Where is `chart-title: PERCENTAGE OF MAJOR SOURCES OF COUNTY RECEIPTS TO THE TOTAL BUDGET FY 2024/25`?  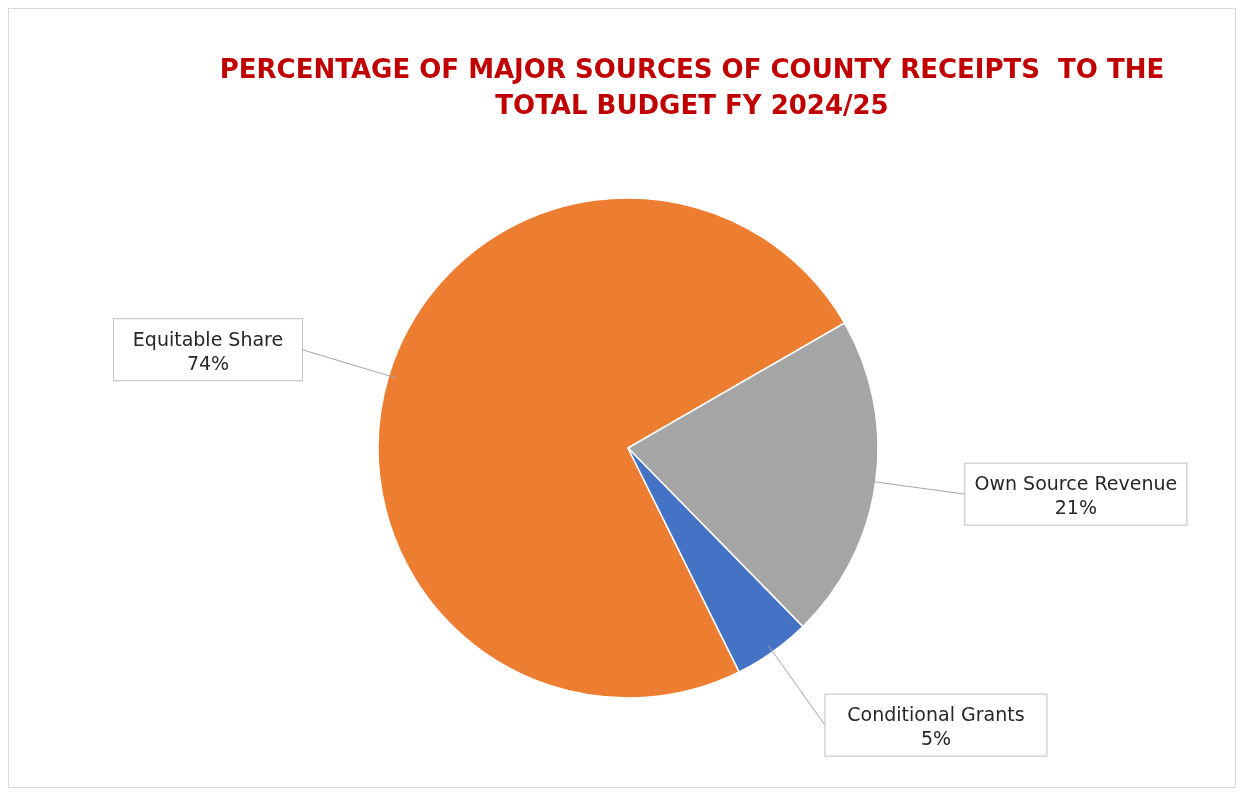 chart-title: PERCENTAGE OF MAJOR SOURCES OF COUNTY RECEIPTS TO THE TOTAL BUDGET FY 2024/25 is located at coordinates (692, 87).